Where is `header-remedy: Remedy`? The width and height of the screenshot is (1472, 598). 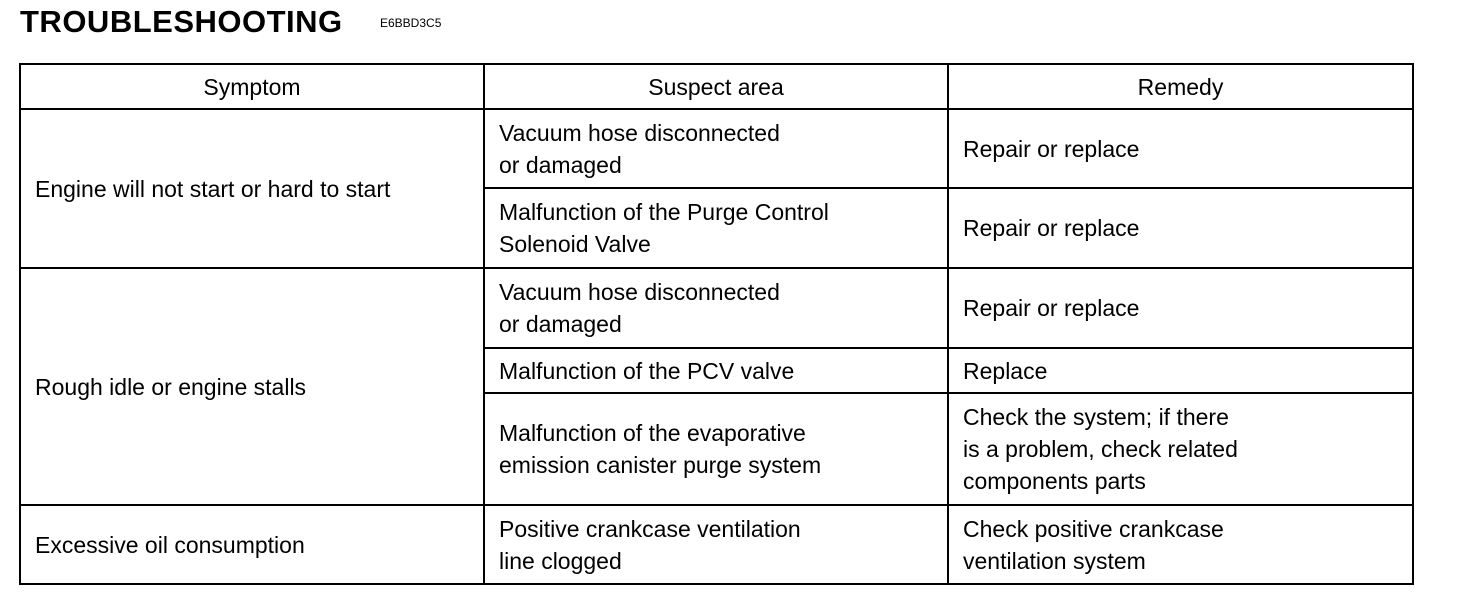
header-remedy: Remedy is located at coordinates (1180, 86).